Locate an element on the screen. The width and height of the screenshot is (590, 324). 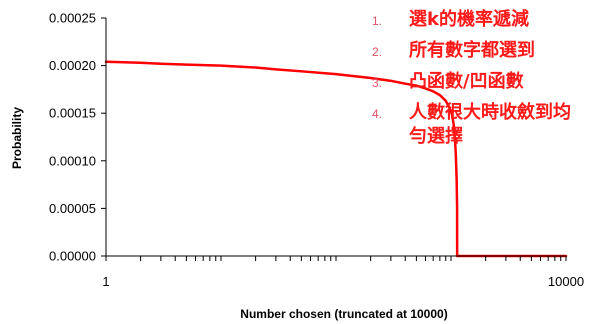
y-tick-label: 0.00010 is located at coordinates (72, 160).